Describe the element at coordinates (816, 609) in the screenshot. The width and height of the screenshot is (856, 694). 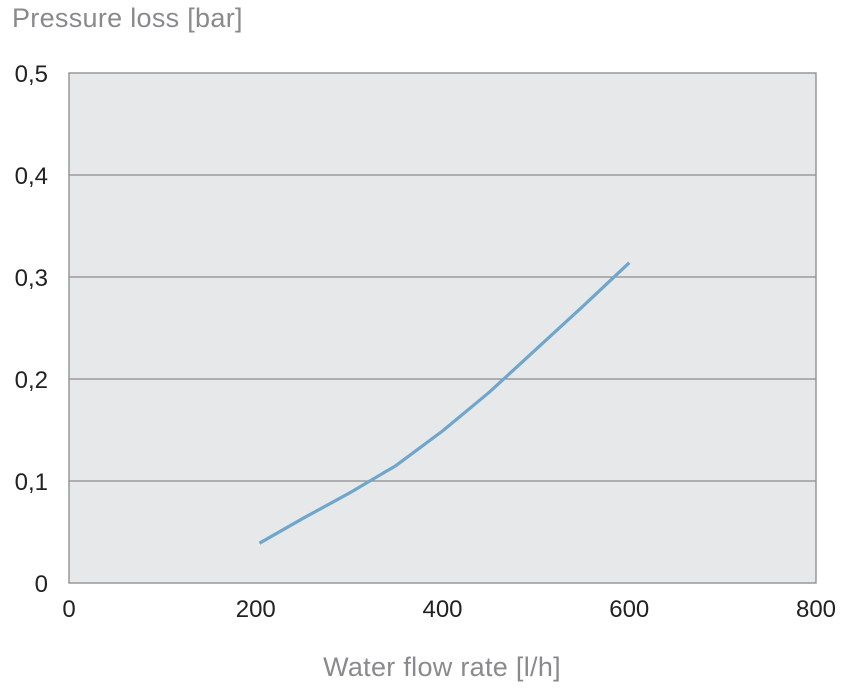
I see `x-tick-label: 800` at that location.